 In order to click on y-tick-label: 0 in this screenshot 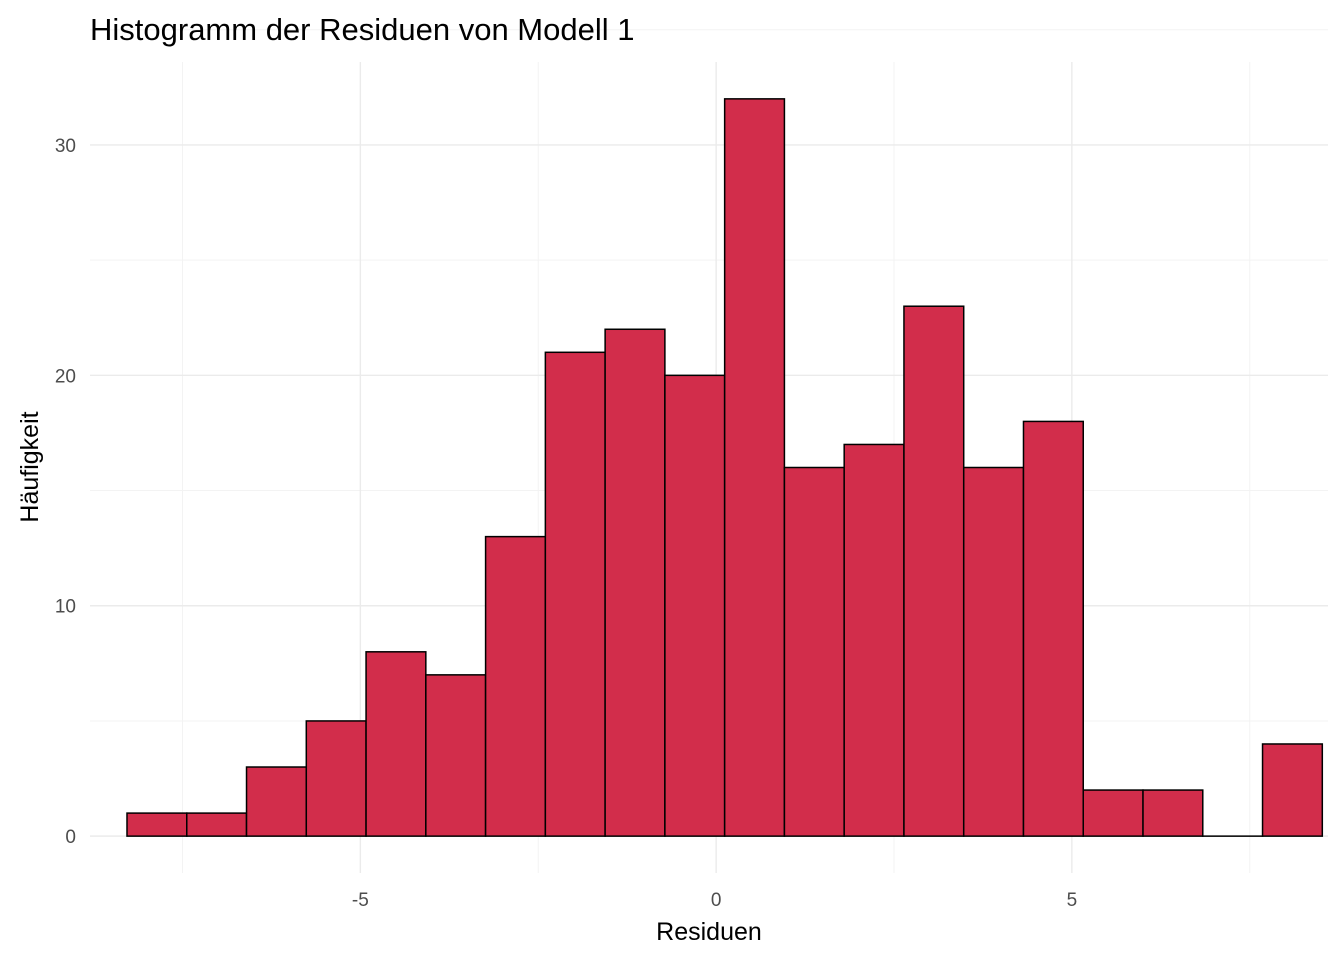, I will do `click(70, 837)`.